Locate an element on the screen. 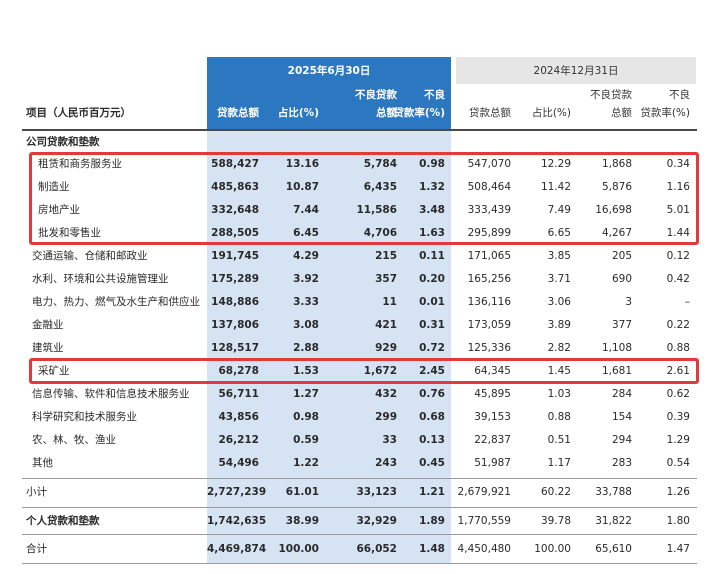 The image size is (719, 574). share-2024-cell: 3.89 is located at coordinates (559, 325).